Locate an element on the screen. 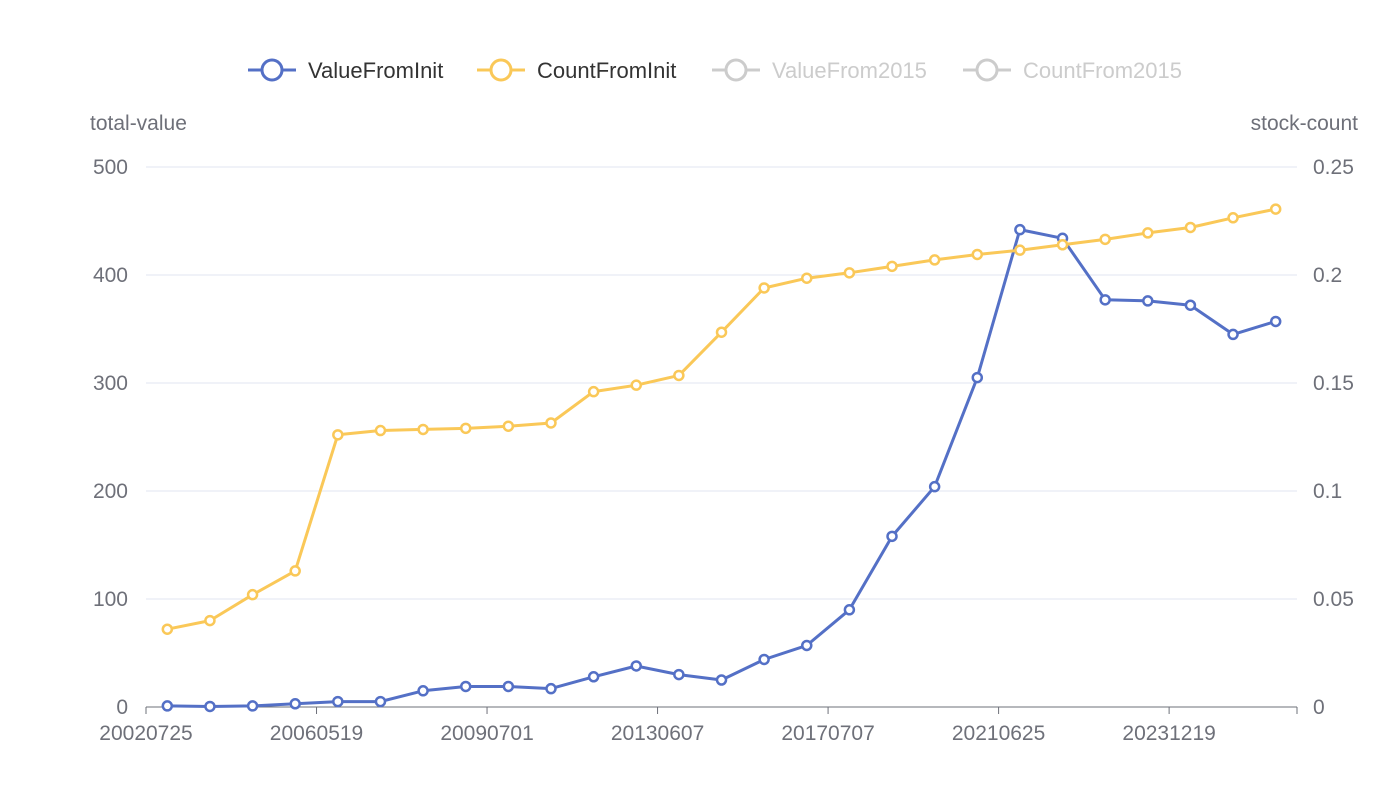 The width and height of the screenshot is (1390, 788). legend-label: CountFrom2015 is located at coordinates (1102, 70).